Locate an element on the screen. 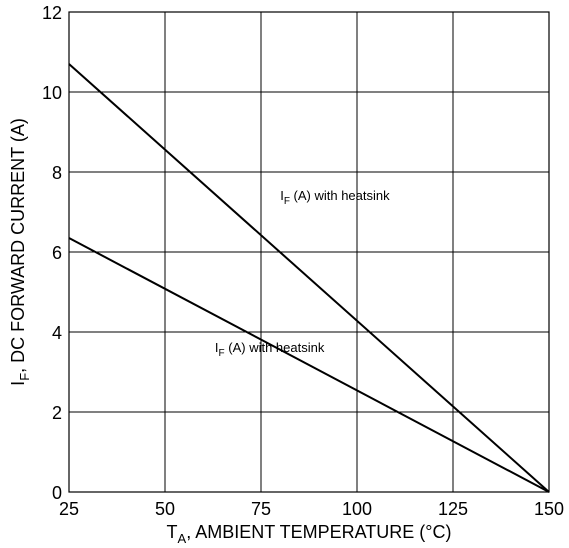 This screenshot has height=548, width=569. x-axis-title: TA, AMBIENT TEMPERATURE (°C) is located at coordinates (309, 534).